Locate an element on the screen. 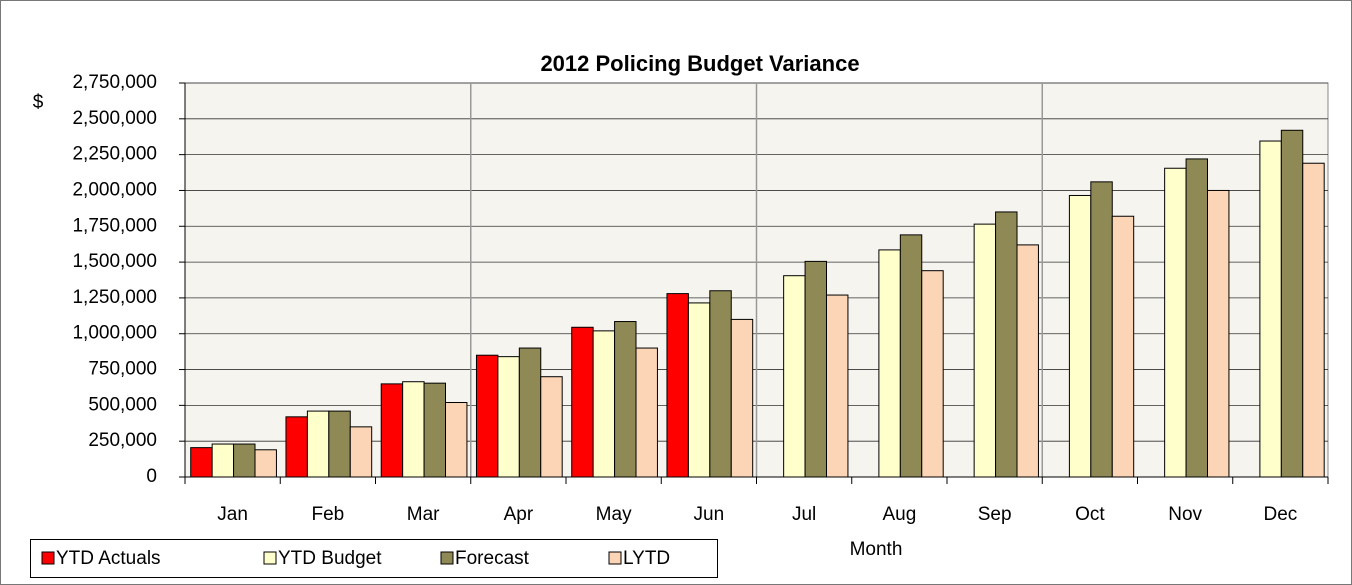  x-tick-label: Jun is located at coordinates (709, 514).